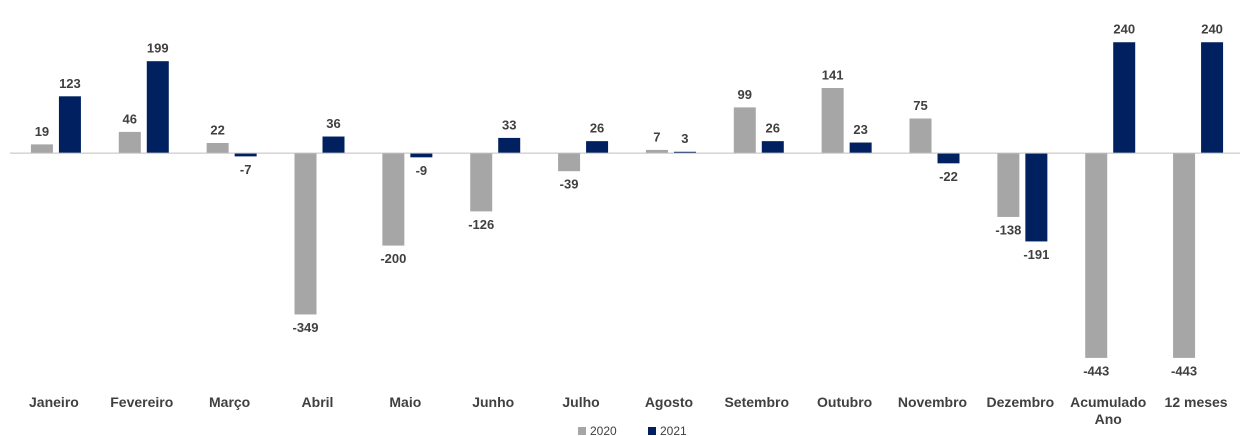  What do you see at coordinates (246, 169) in the screenshot?
I see `value-label: -7` at bounding box center [246, 169].